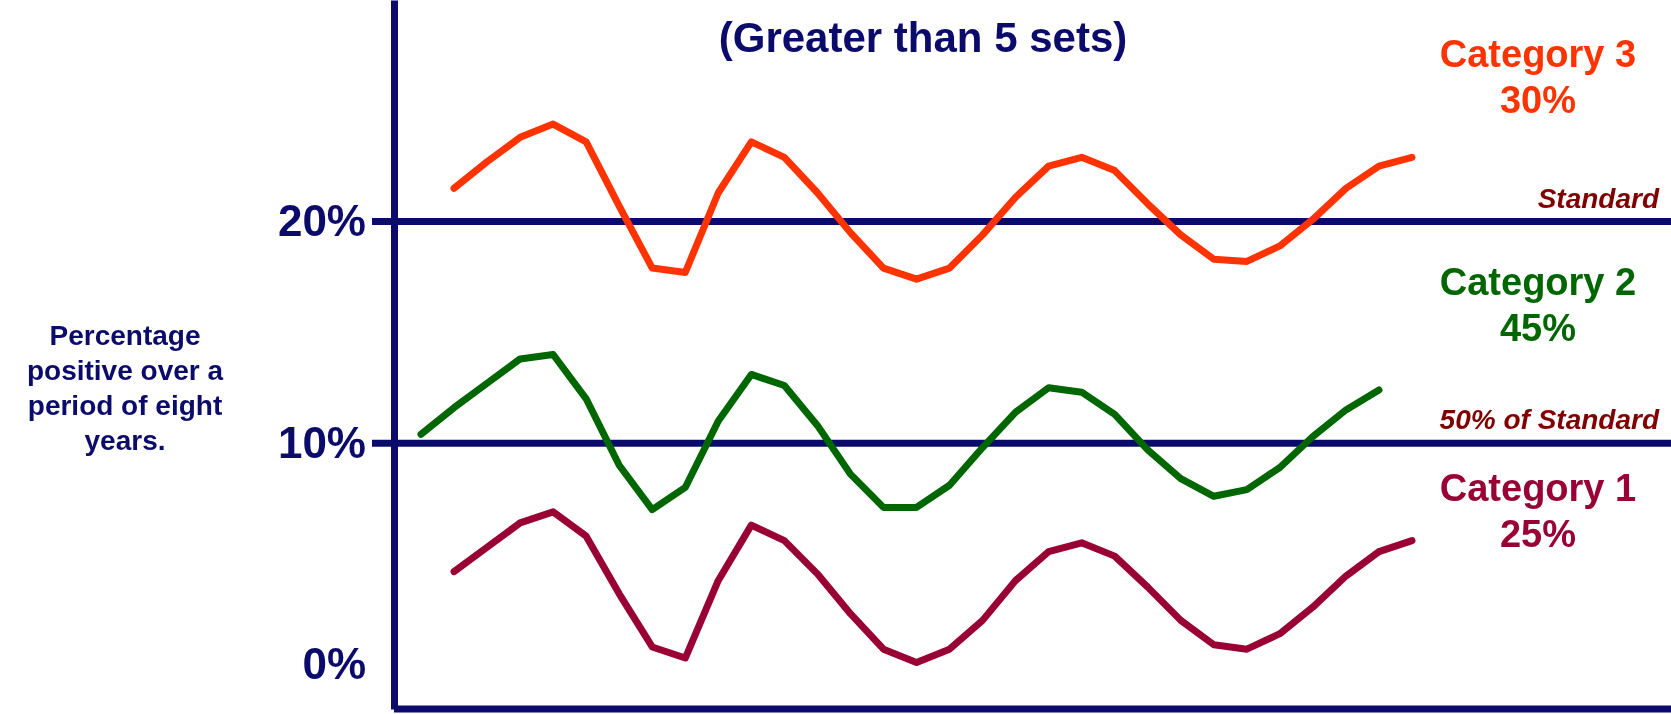 The image size is (1671, 714). Describe the element at coordinates (1538, 533) in the screenshot. I see `text: 25%` at that location.